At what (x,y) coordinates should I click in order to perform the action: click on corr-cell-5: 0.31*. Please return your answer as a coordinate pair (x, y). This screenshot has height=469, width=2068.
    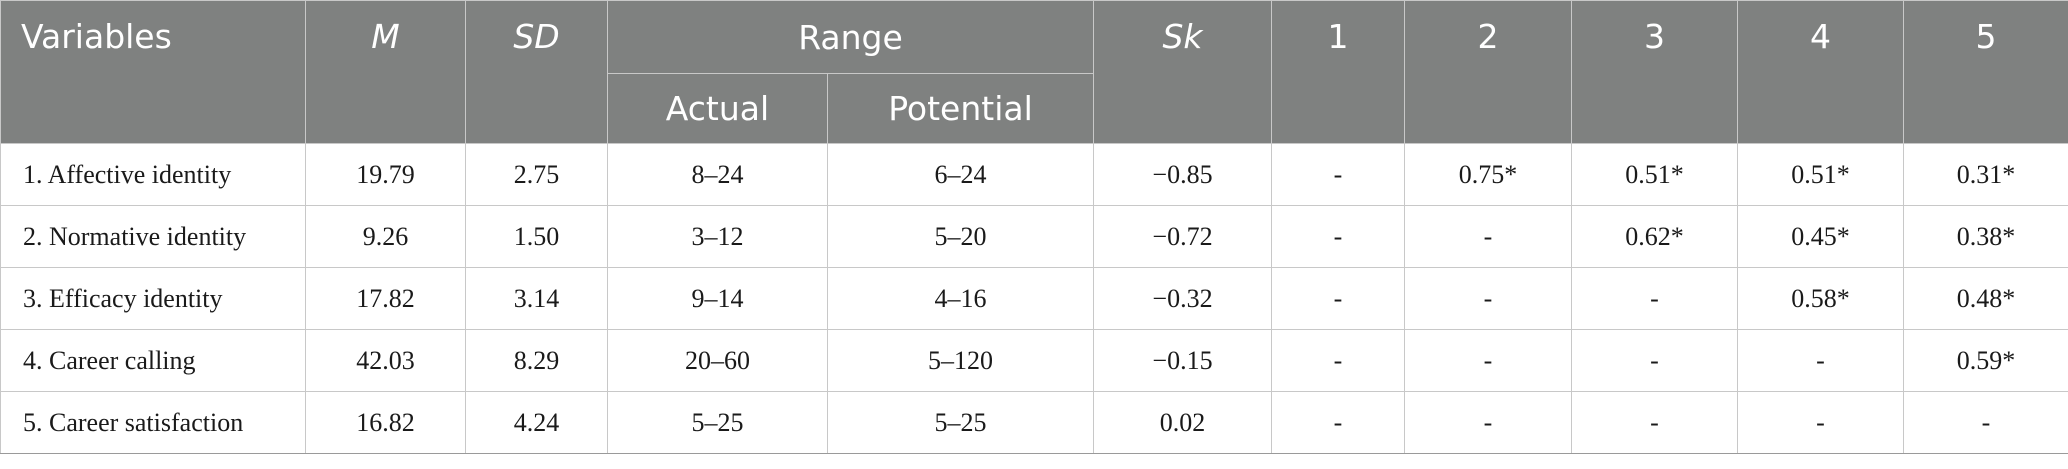
    Looking at the image, I should click on (1985, 174).